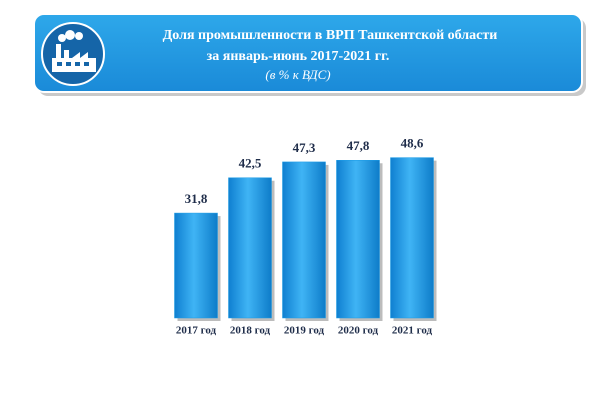  Describe the element at coordinates (412, 143) in the screenshot. I see `value-label: 48,6` at that location.